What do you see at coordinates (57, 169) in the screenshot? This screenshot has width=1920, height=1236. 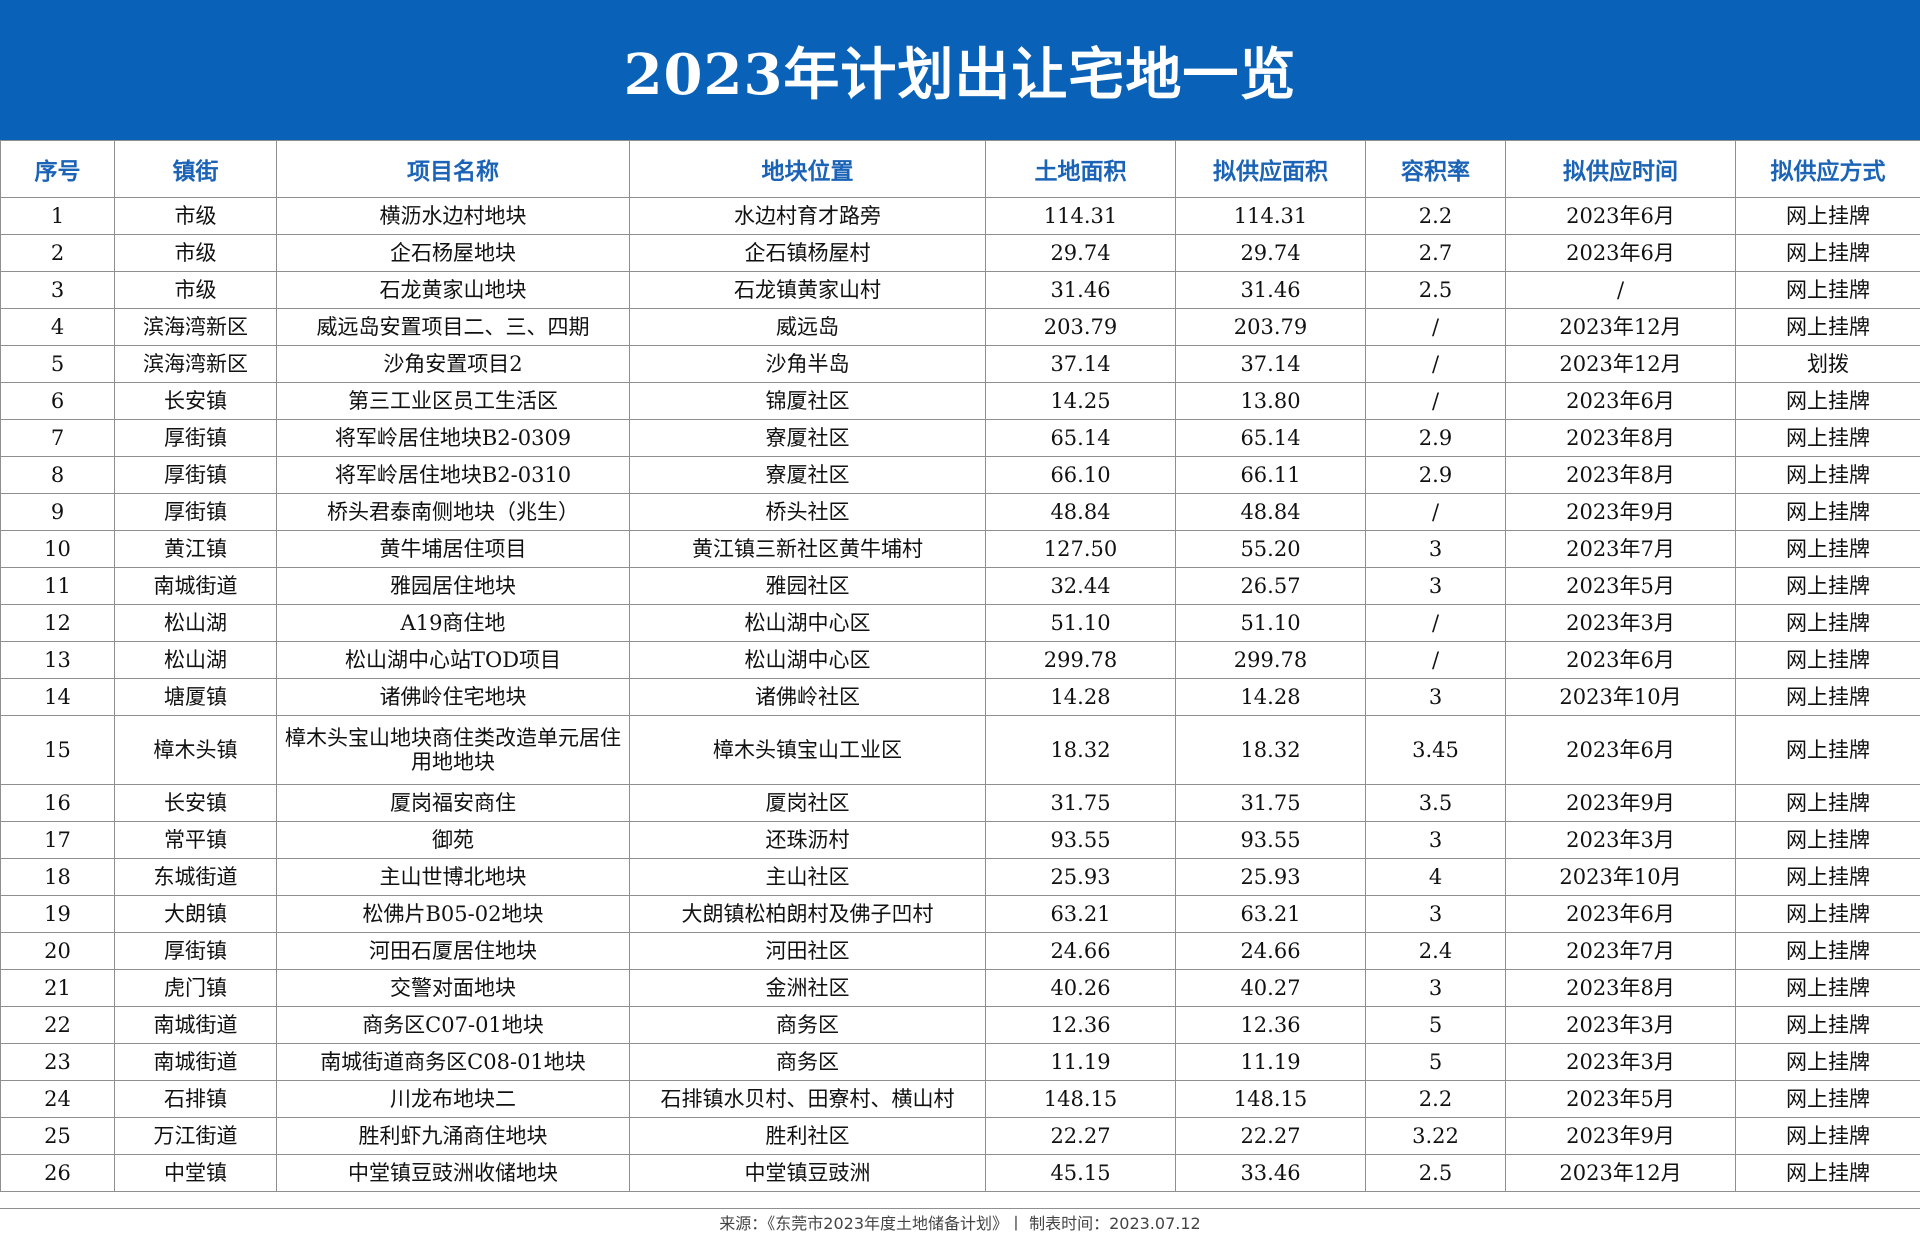 I see `header-index: 序号` at bounding box center [57, 169].